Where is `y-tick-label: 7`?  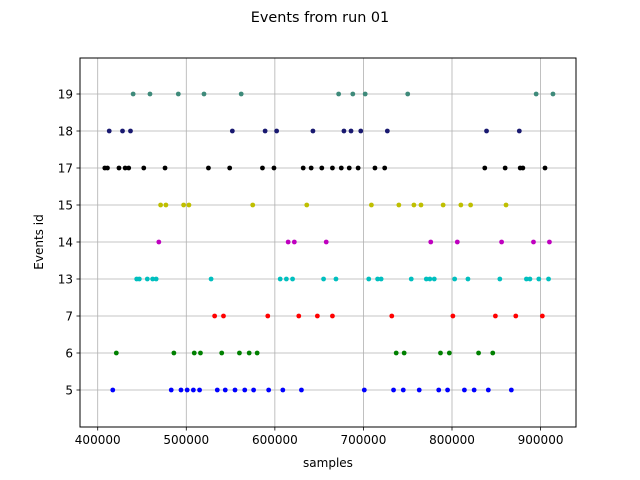 y-tick-label: 7 is located at coordinates (69, 317).